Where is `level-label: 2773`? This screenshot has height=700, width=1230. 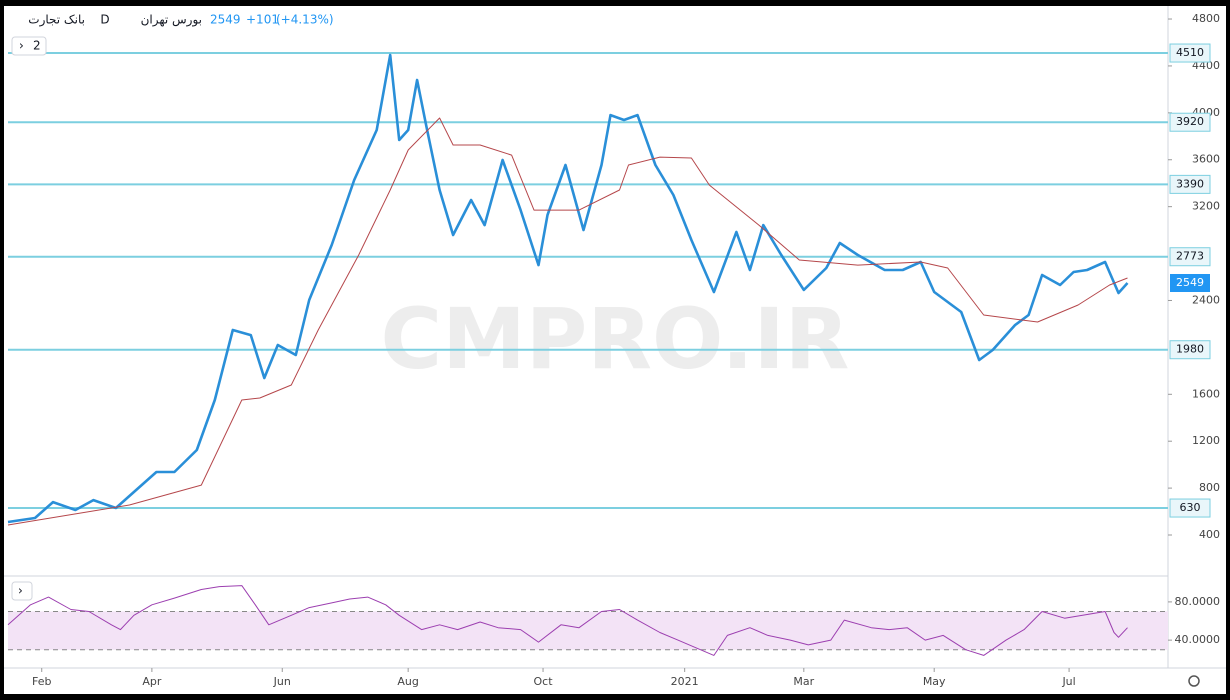 level-label: 2773 is located at coordinates (1190, 256).